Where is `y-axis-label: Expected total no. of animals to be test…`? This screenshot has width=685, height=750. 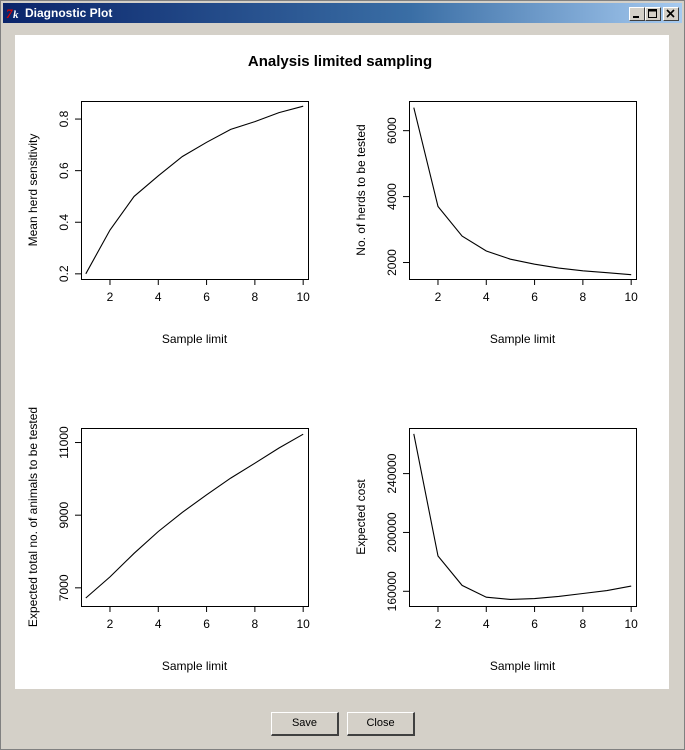
y-axis-label: Expected total no. of animals to be test… is located at coordinates (33, 517).